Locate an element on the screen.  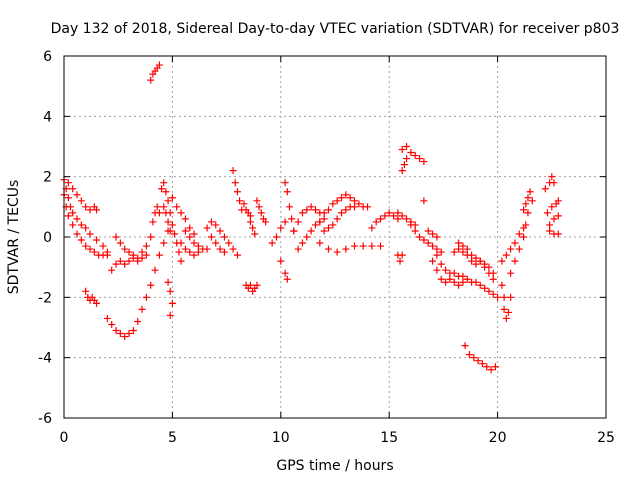
x-tick-label: 20 is located at coordinates (498, 438).